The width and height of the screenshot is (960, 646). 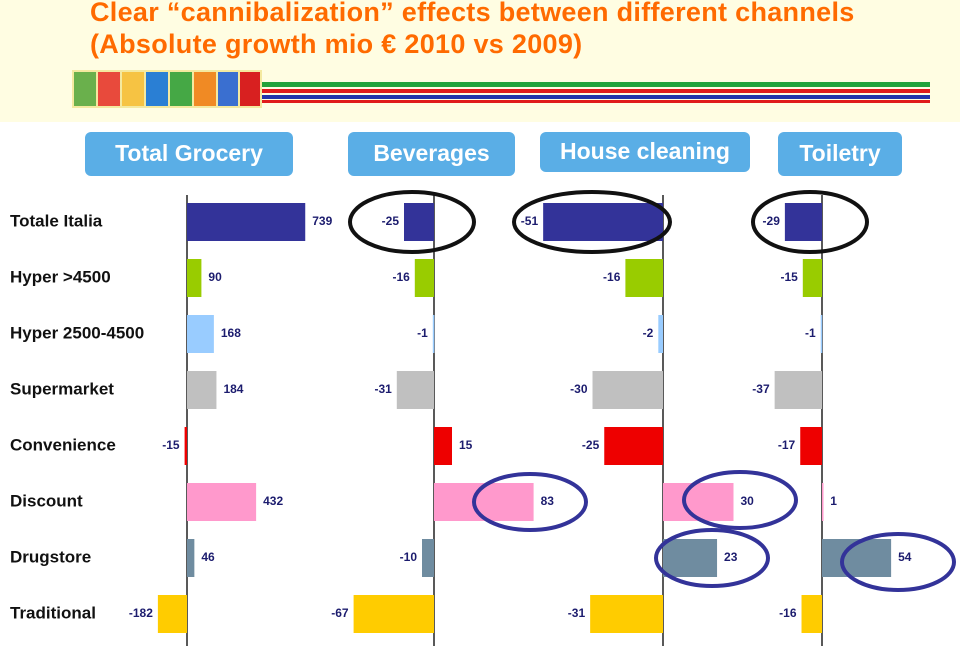 I want to click on category-label: Supermarket, so click(x=62, y=388).